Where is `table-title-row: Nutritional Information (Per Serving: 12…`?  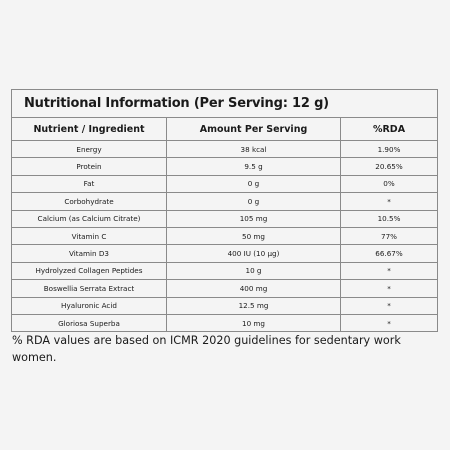 table-title-row: Nutritional Information (Per Serving: 12… is located at coordinates (224, 103).